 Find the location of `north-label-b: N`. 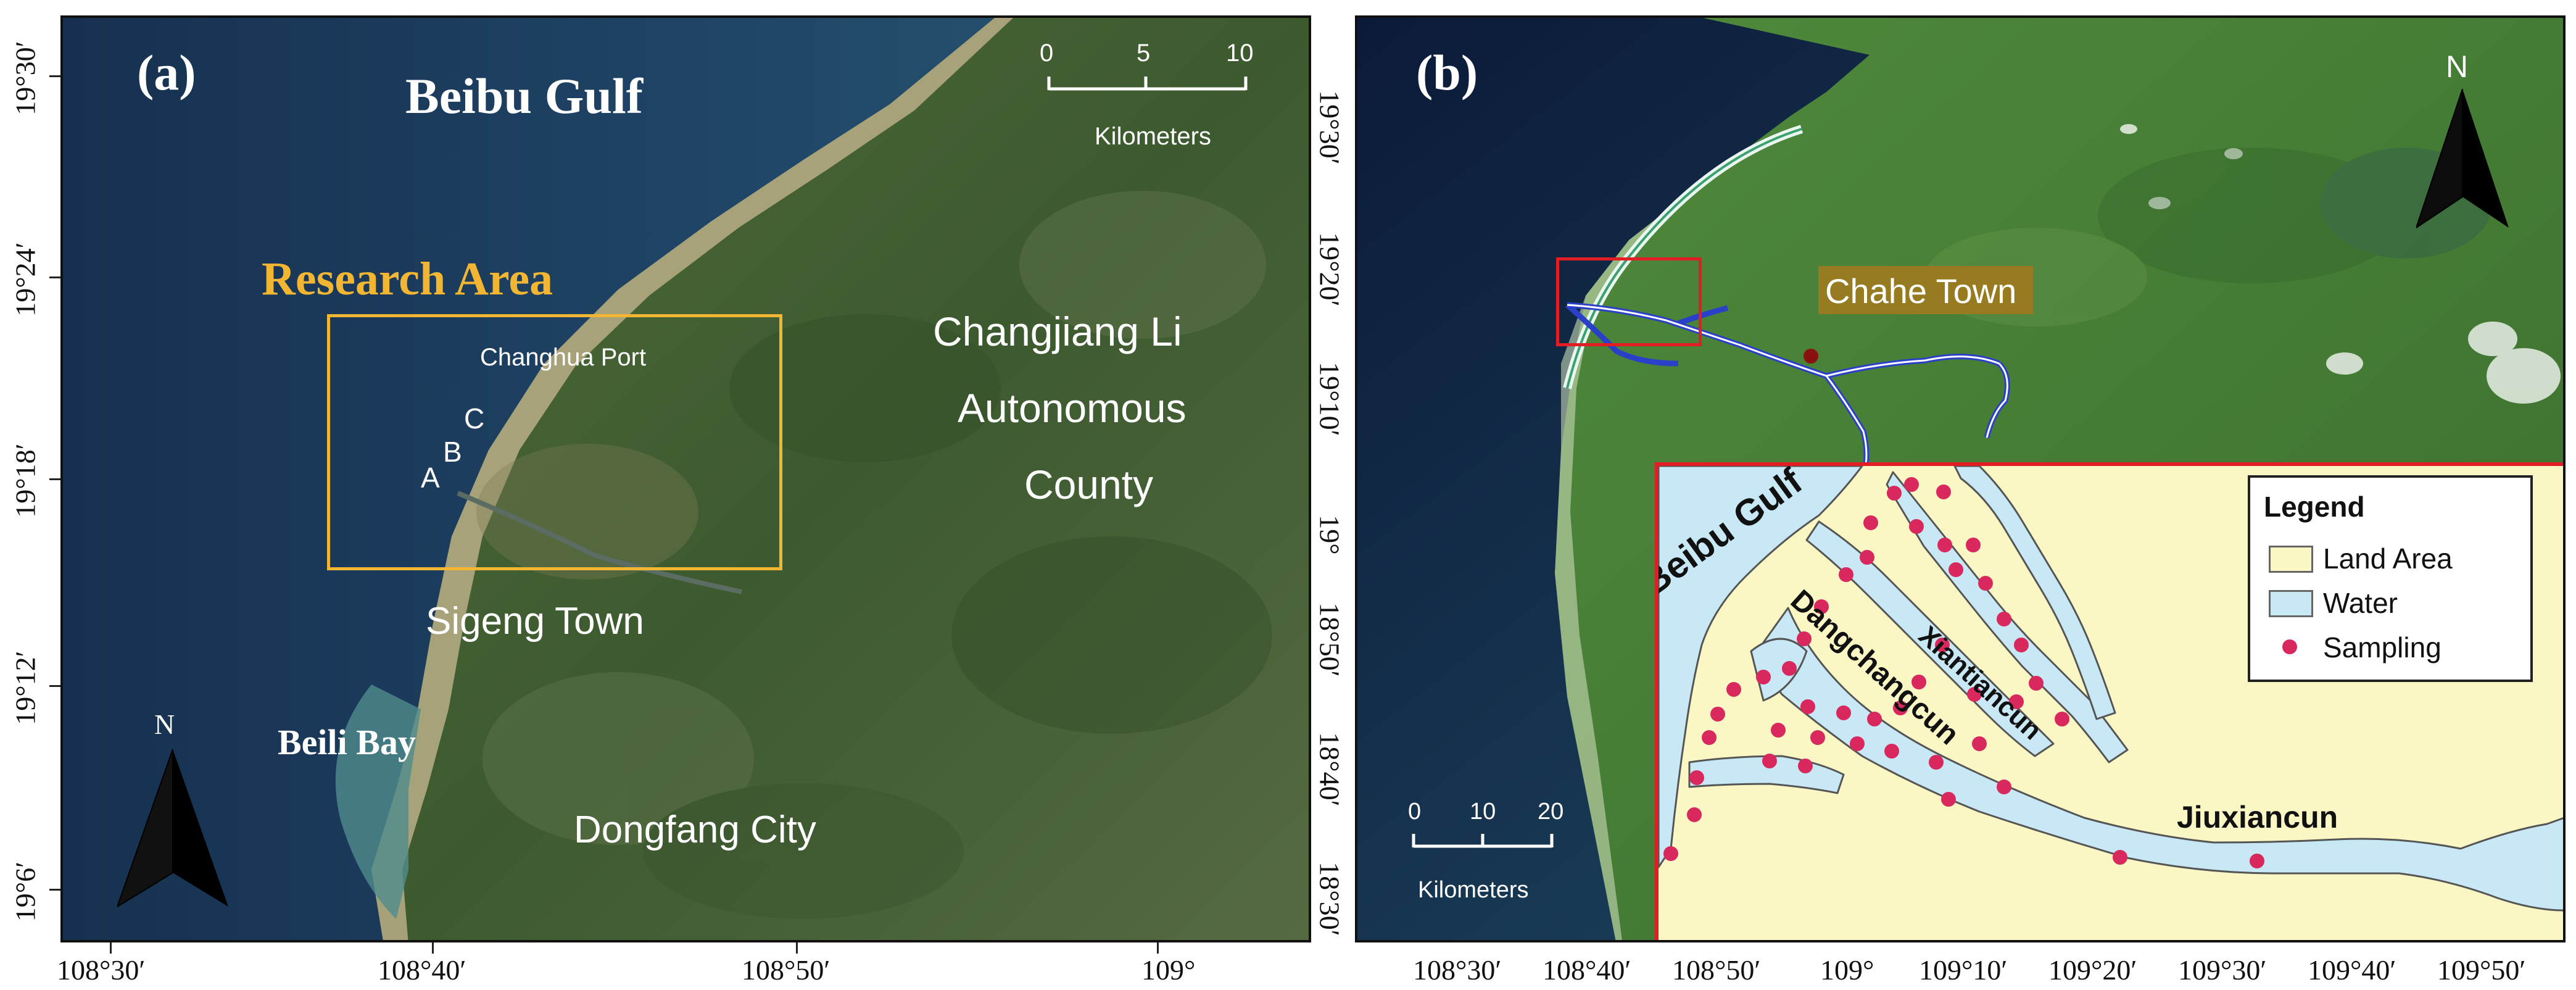

north-label-b: N is located at coordinates (2457, 66).